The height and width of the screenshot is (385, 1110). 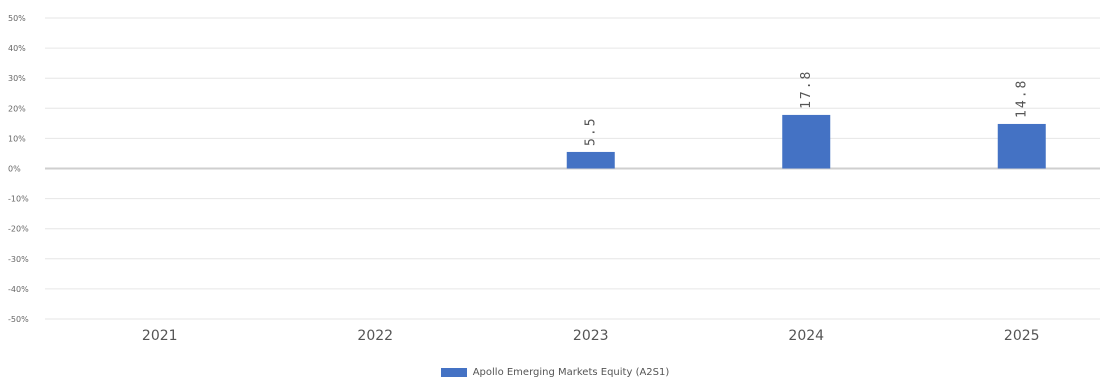 What do you see at coordinates (806, 336) in the screenshot?
I see `x-tick-label: 2024` at bounding box center [806, 336].